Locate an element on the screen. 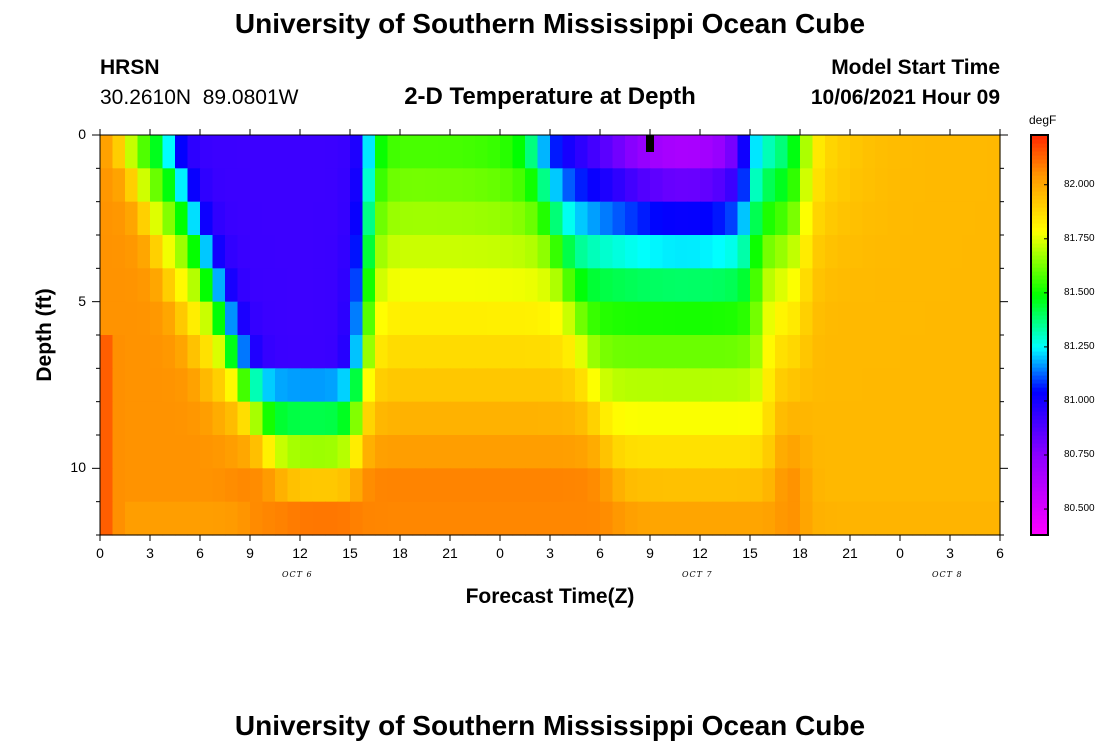 Image resolution: width=1100 pixels, height=750 pixels. date-label: OCT 8 is located at coordinates (947, 574).